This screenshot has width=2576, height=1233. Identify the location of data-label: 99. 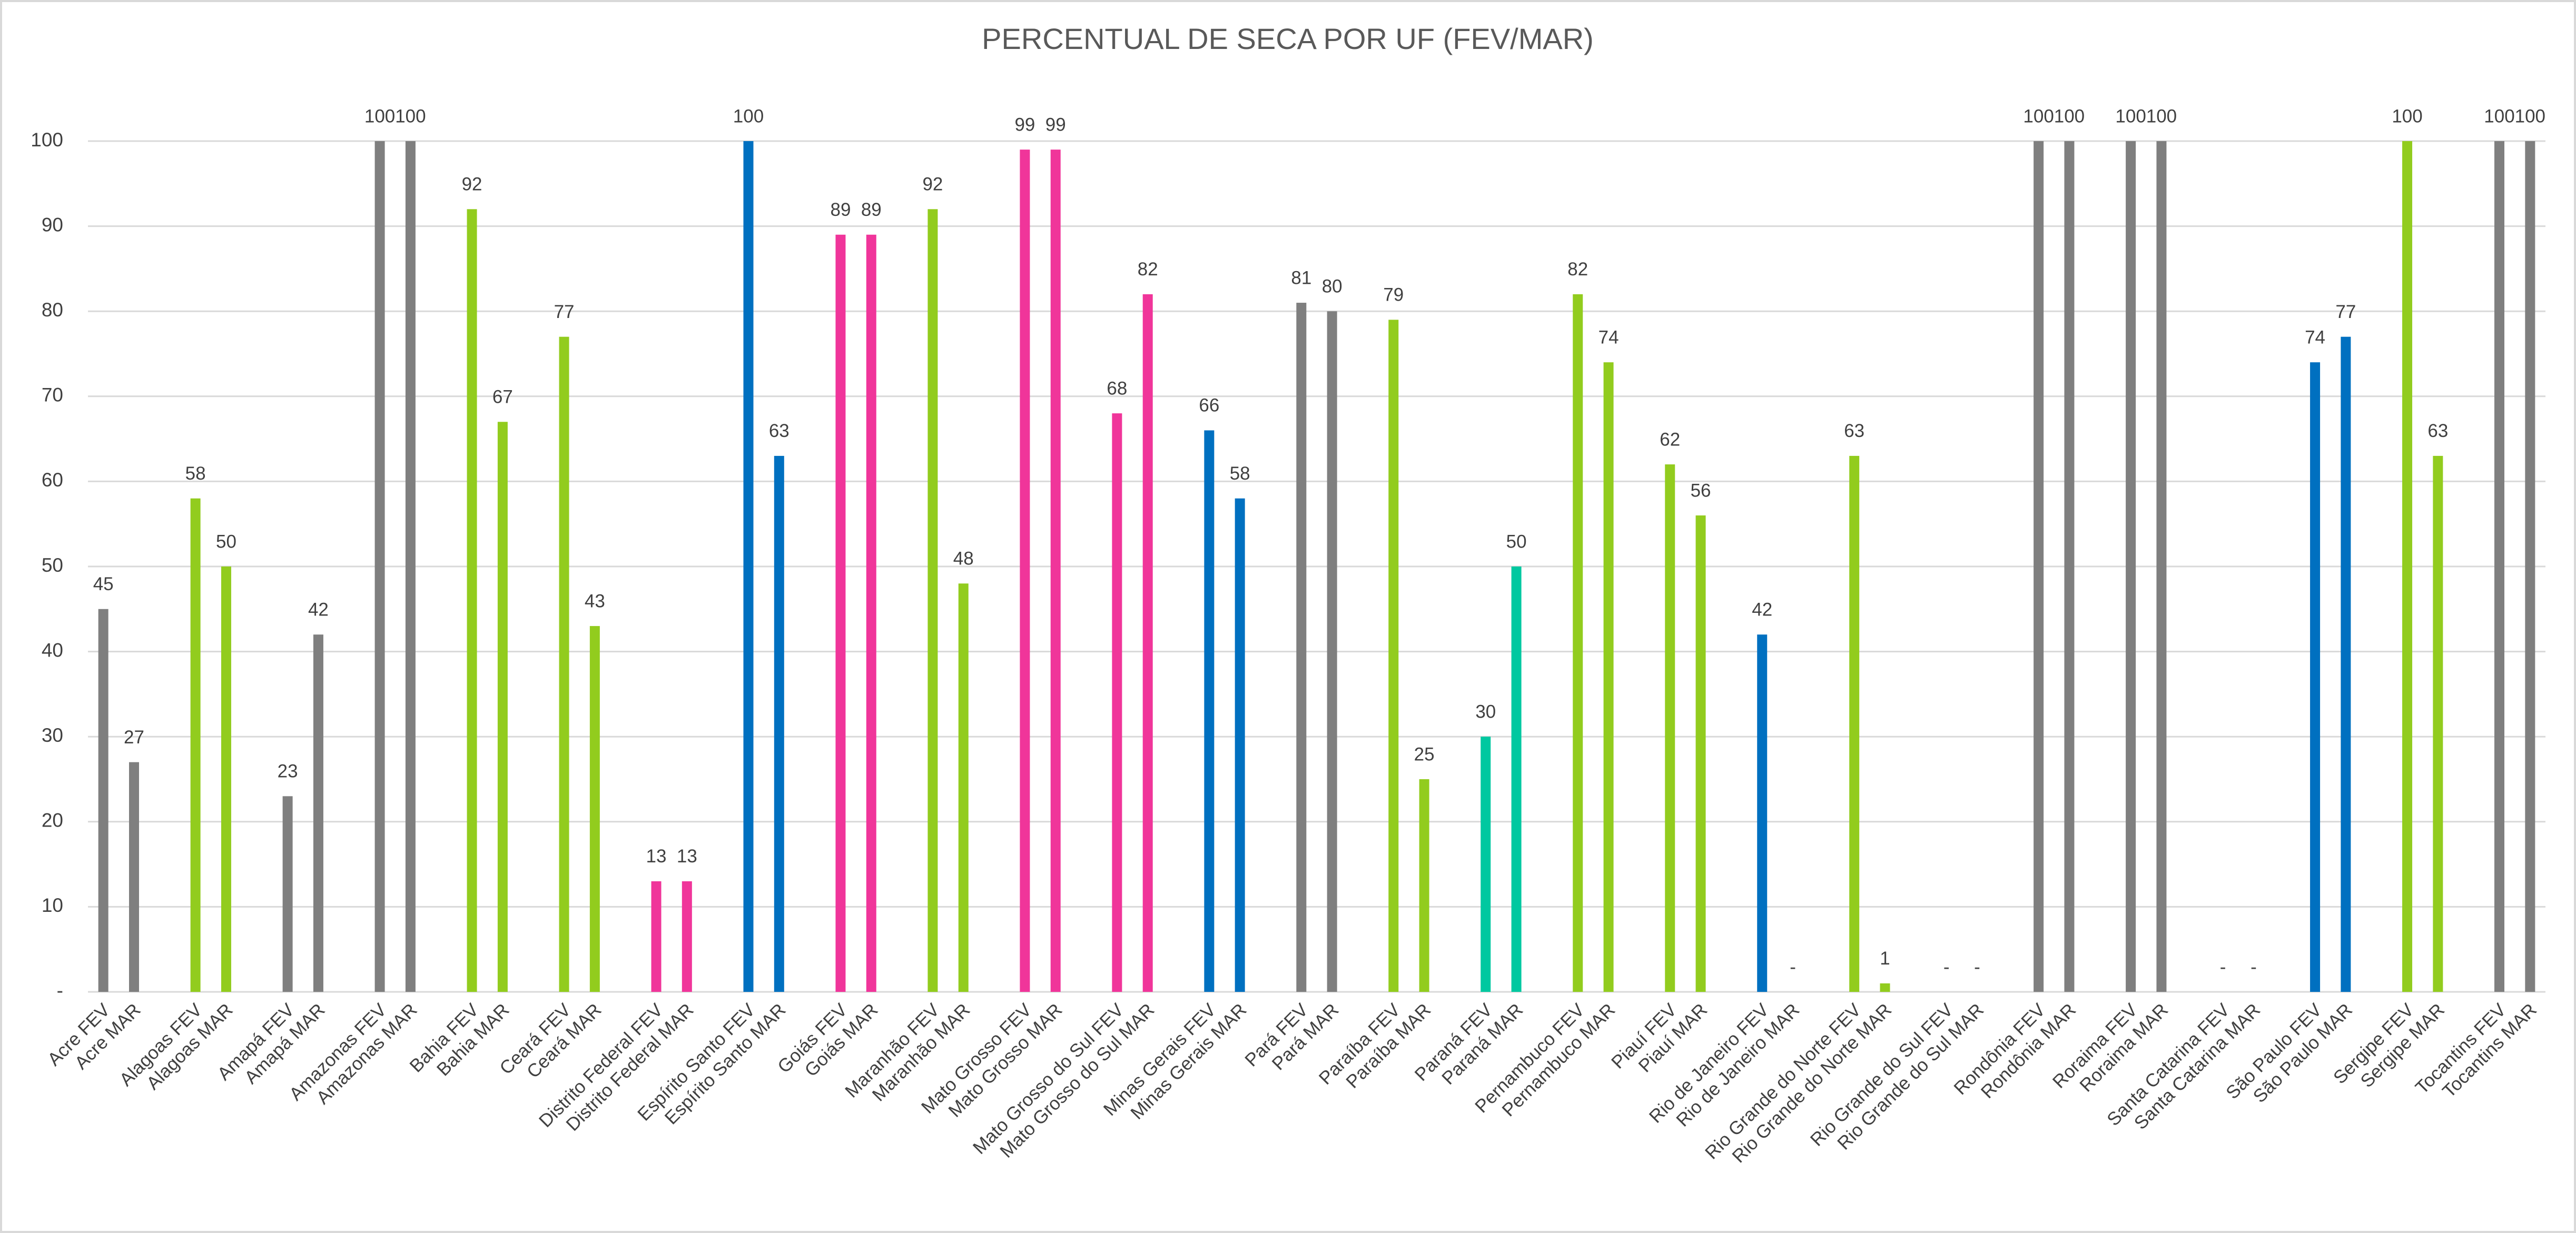
(1055, 124).